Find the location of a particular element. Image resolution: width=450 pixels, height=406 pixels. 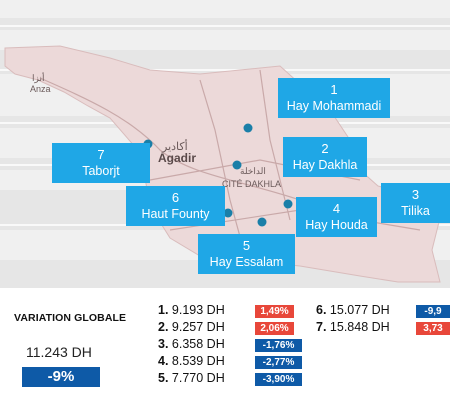

callout-name: Hay Essalam is located at coordinates (246, 262).